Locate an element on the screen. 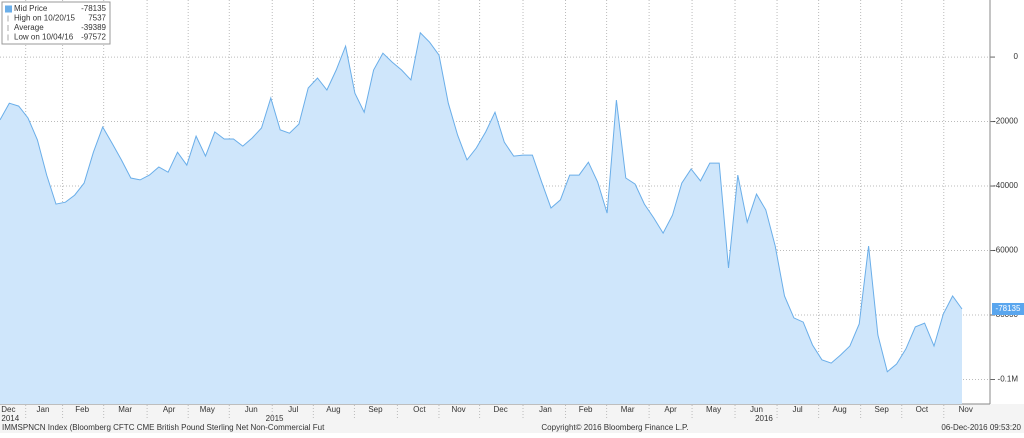  y-tick-label: -40000 is located at coordinates (1005, 185).